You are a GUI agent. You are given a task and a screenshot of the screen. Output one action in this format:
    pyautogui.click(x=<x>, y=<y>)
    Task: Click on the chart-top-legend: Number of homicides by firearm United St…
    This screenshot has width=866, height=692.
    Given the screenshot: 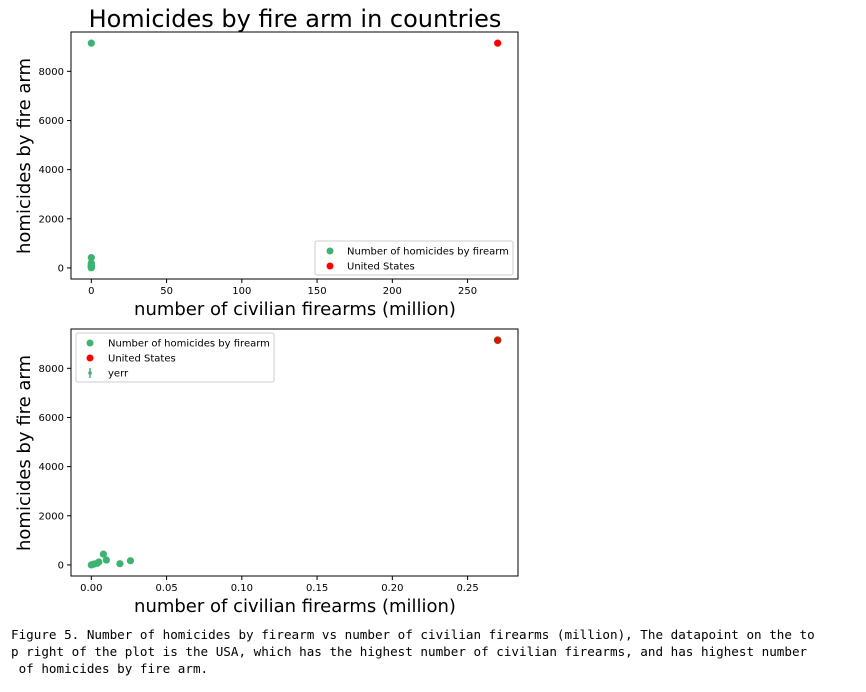 What is the action you would take?
    pyautogui.click(x=414, y=258)
    